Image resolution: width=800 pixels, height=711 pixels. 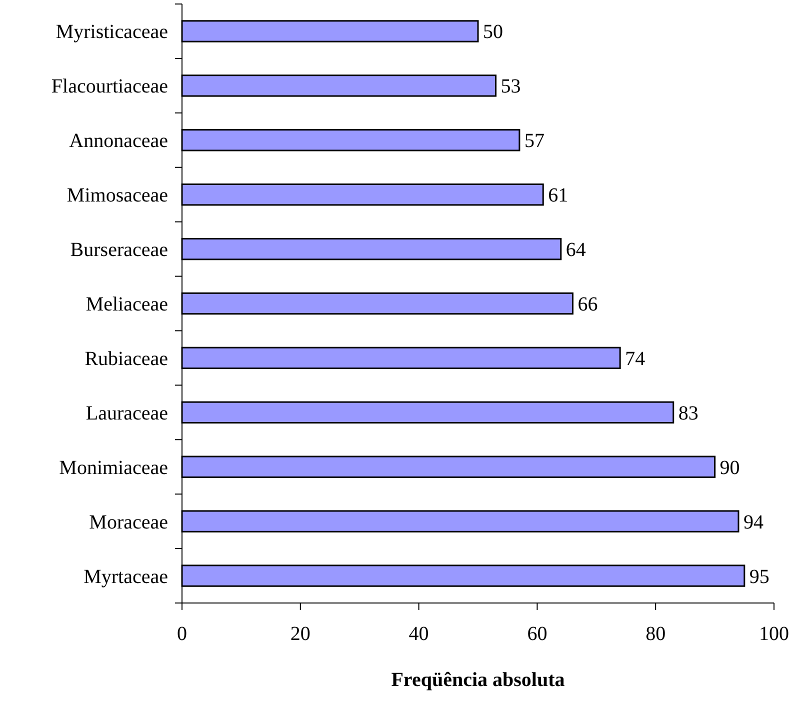 What do you see at coordinates (128, 522) in the screenshot?
I see `y-tick-label: Moraceae` at bounding box center [128, 522].